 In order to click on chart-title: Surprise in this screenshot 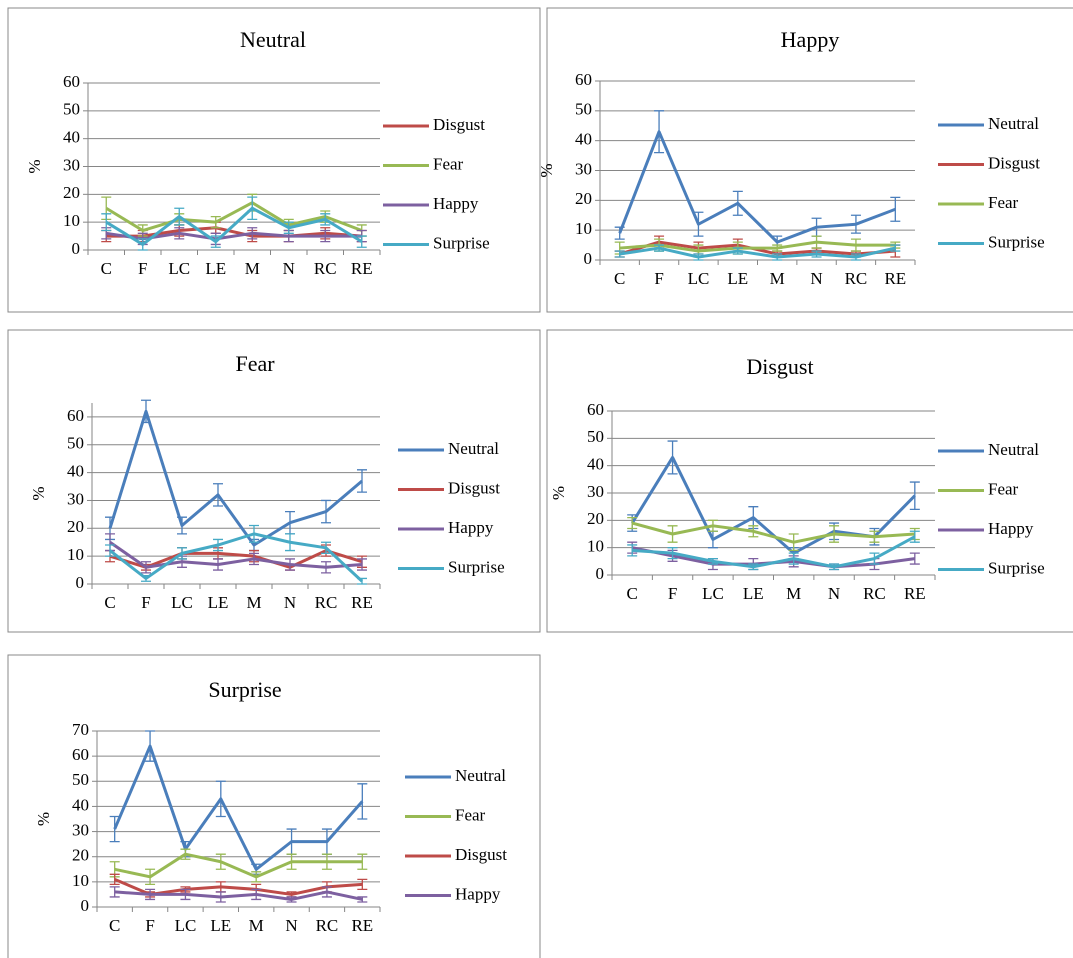, I will do `click(244, 689)`.